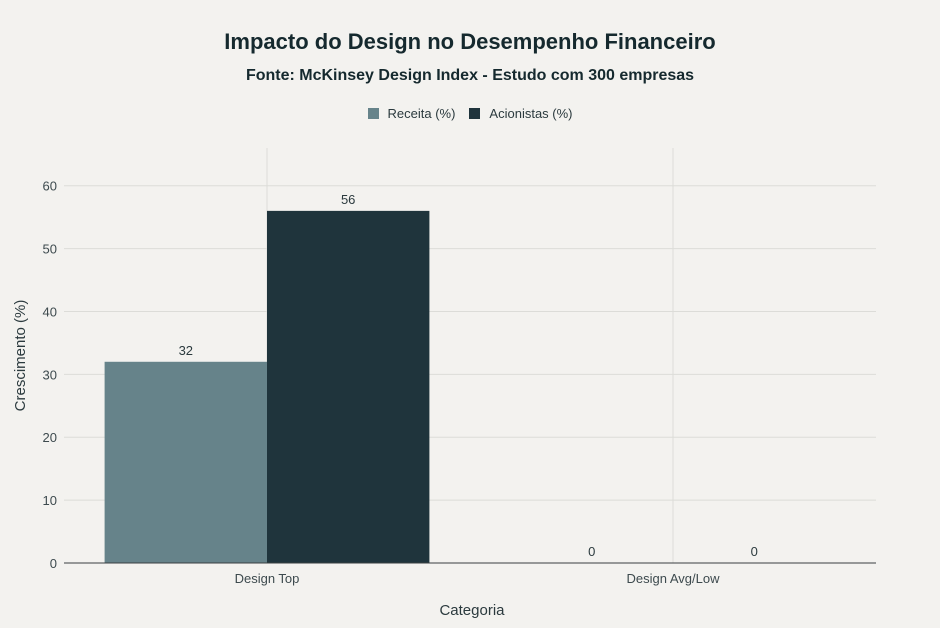 This screenshot has width=940, height=628. Describe the element at coordinates (531, 113) in the screenshot. I see `legend-label-acionistas: Acionistas (%)` at that location.